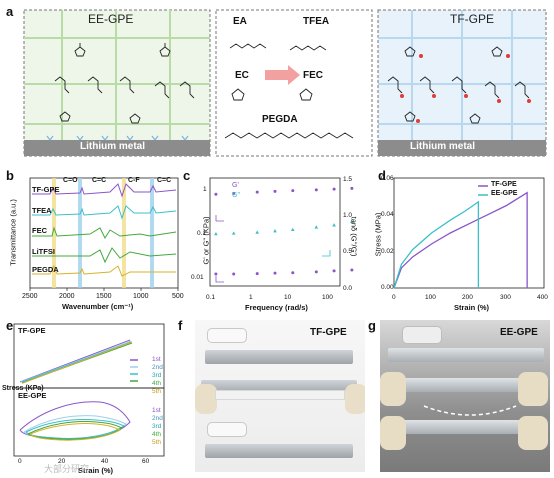 This screenshot has width=554, height=478. Describe the element at coordinates (240, 21) in the screenshot. I see `label-ea: EA` at that location.